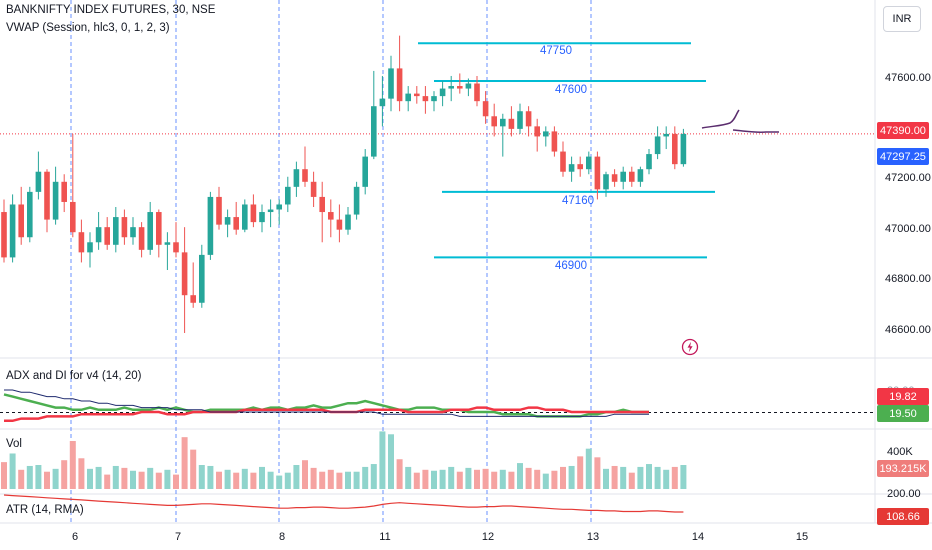  What do you see at coordinates (903, 156) in the screenshot?
I see `vwap-badge: 47297.25` at bounding box center [903, 156].